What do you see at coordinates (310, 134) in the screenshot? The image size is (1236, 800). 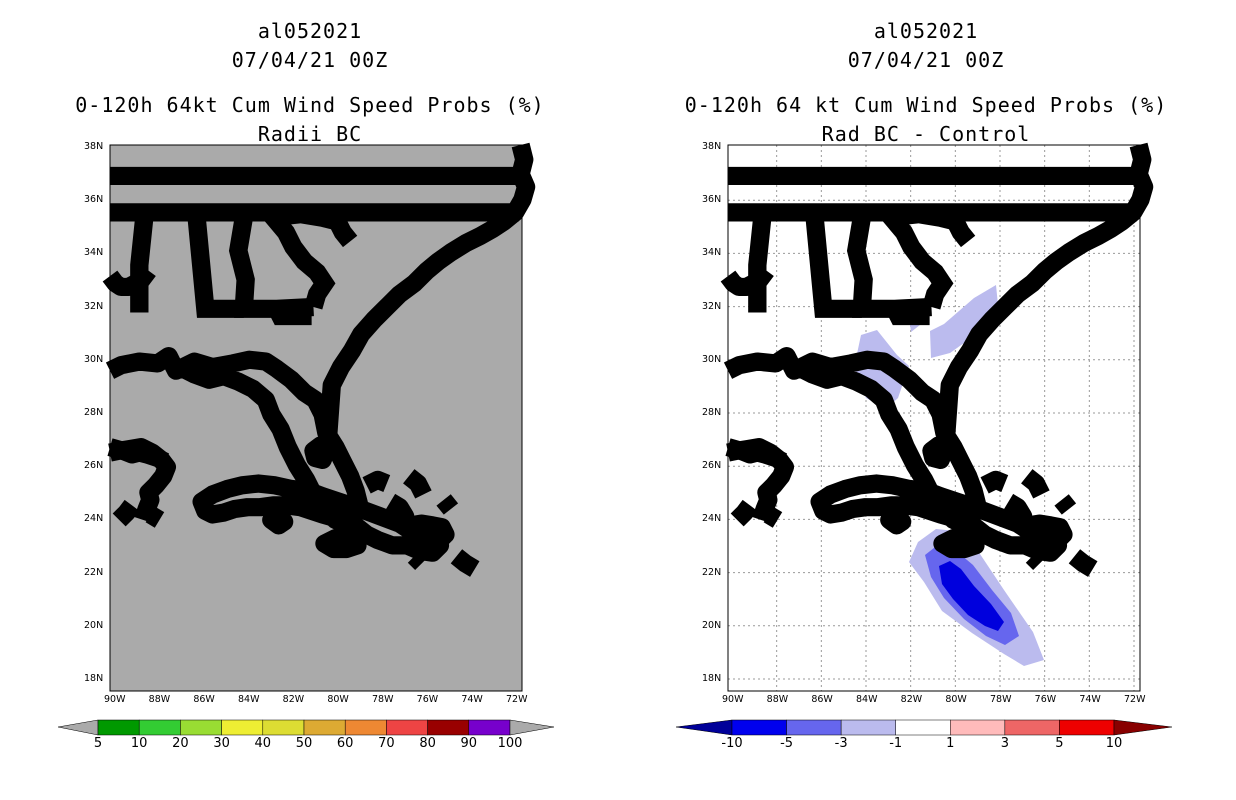 I see `left-subtitle: Radii BC` at bounding box center [310, 134].